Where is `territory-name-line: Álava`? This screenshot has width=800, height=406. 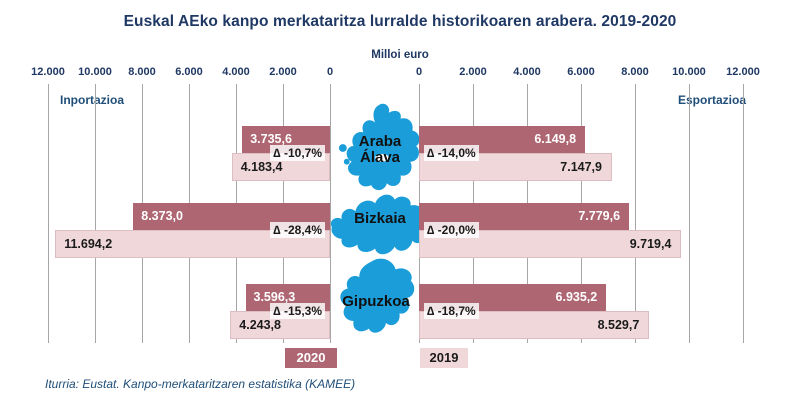
territory-name-line: Álava is located at coordinates (380, 157).